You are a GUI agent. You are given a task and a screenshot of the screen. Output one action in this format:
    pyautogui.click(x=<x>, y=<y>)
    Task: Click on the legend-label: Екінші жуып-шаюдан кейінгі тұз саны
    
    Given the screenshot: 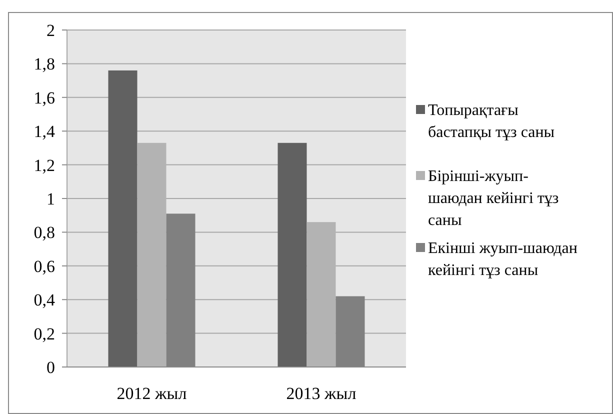 What is the action you would take?
    pyautogui.click(x=503, y=259)
    